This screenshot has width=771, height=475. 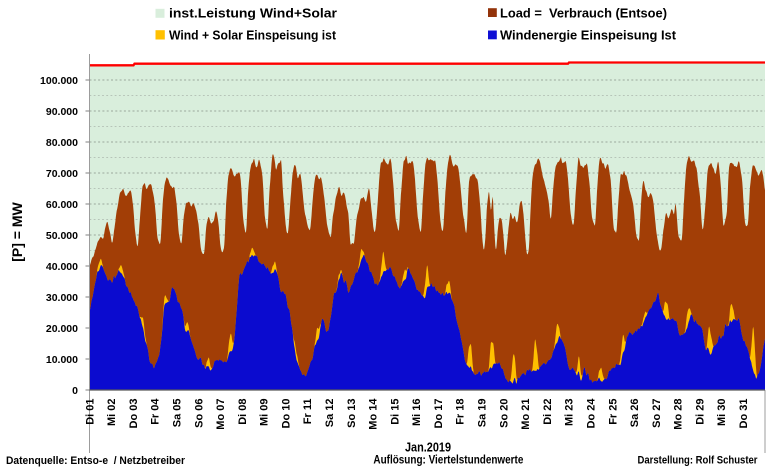 What do you see at coordinates (308, 412) in the screenshot?
I see `svg-text: Fr 11` at bounding box center [308, 412].